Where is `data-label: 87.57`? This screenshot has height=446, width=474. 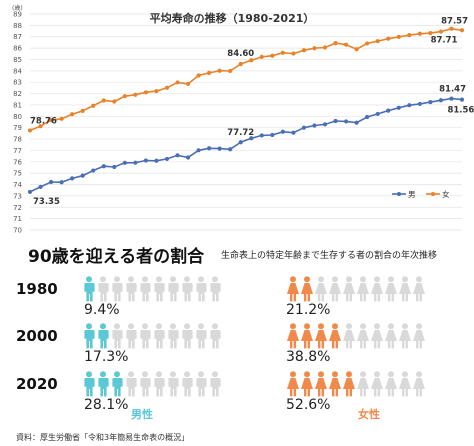 data-label: 87.57 is located at coordinates (454, 21).